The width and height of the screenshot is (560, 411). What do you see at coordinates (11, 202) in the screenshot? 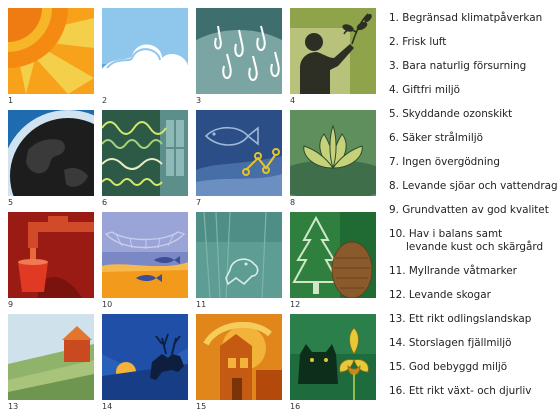
I see `tile-number-5: 5` at bounding box center [11, 202].